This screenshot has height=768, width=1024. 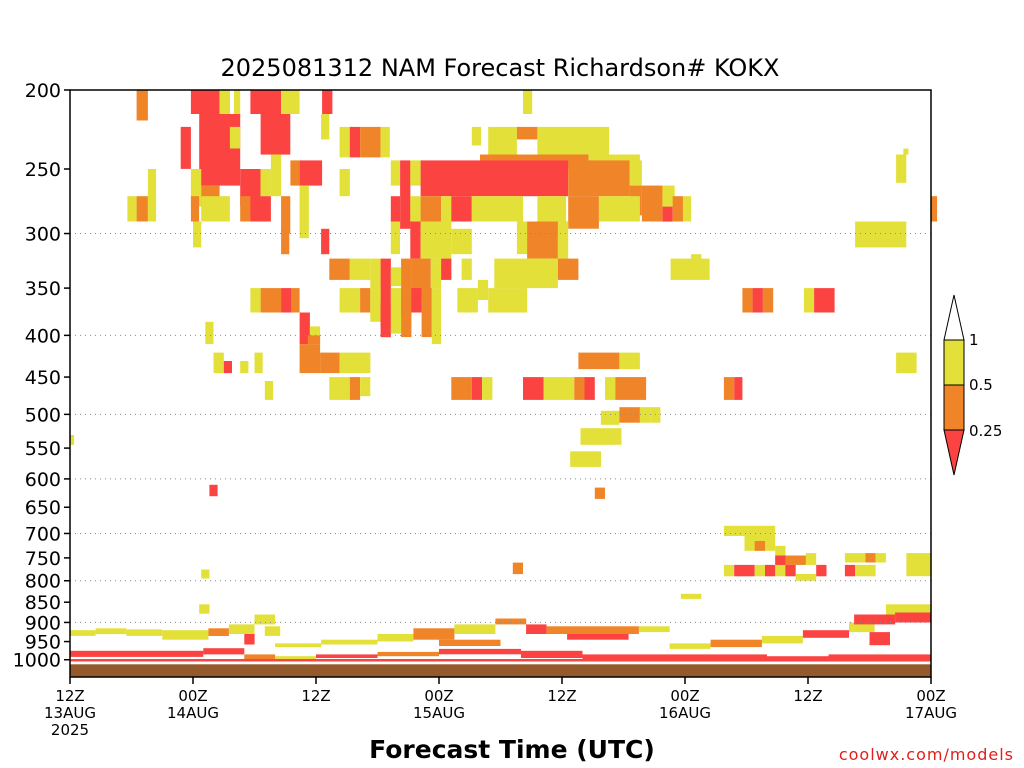 I want to click on x-axis-title: Forecast Time (UTC), so click(x=512, y=749).